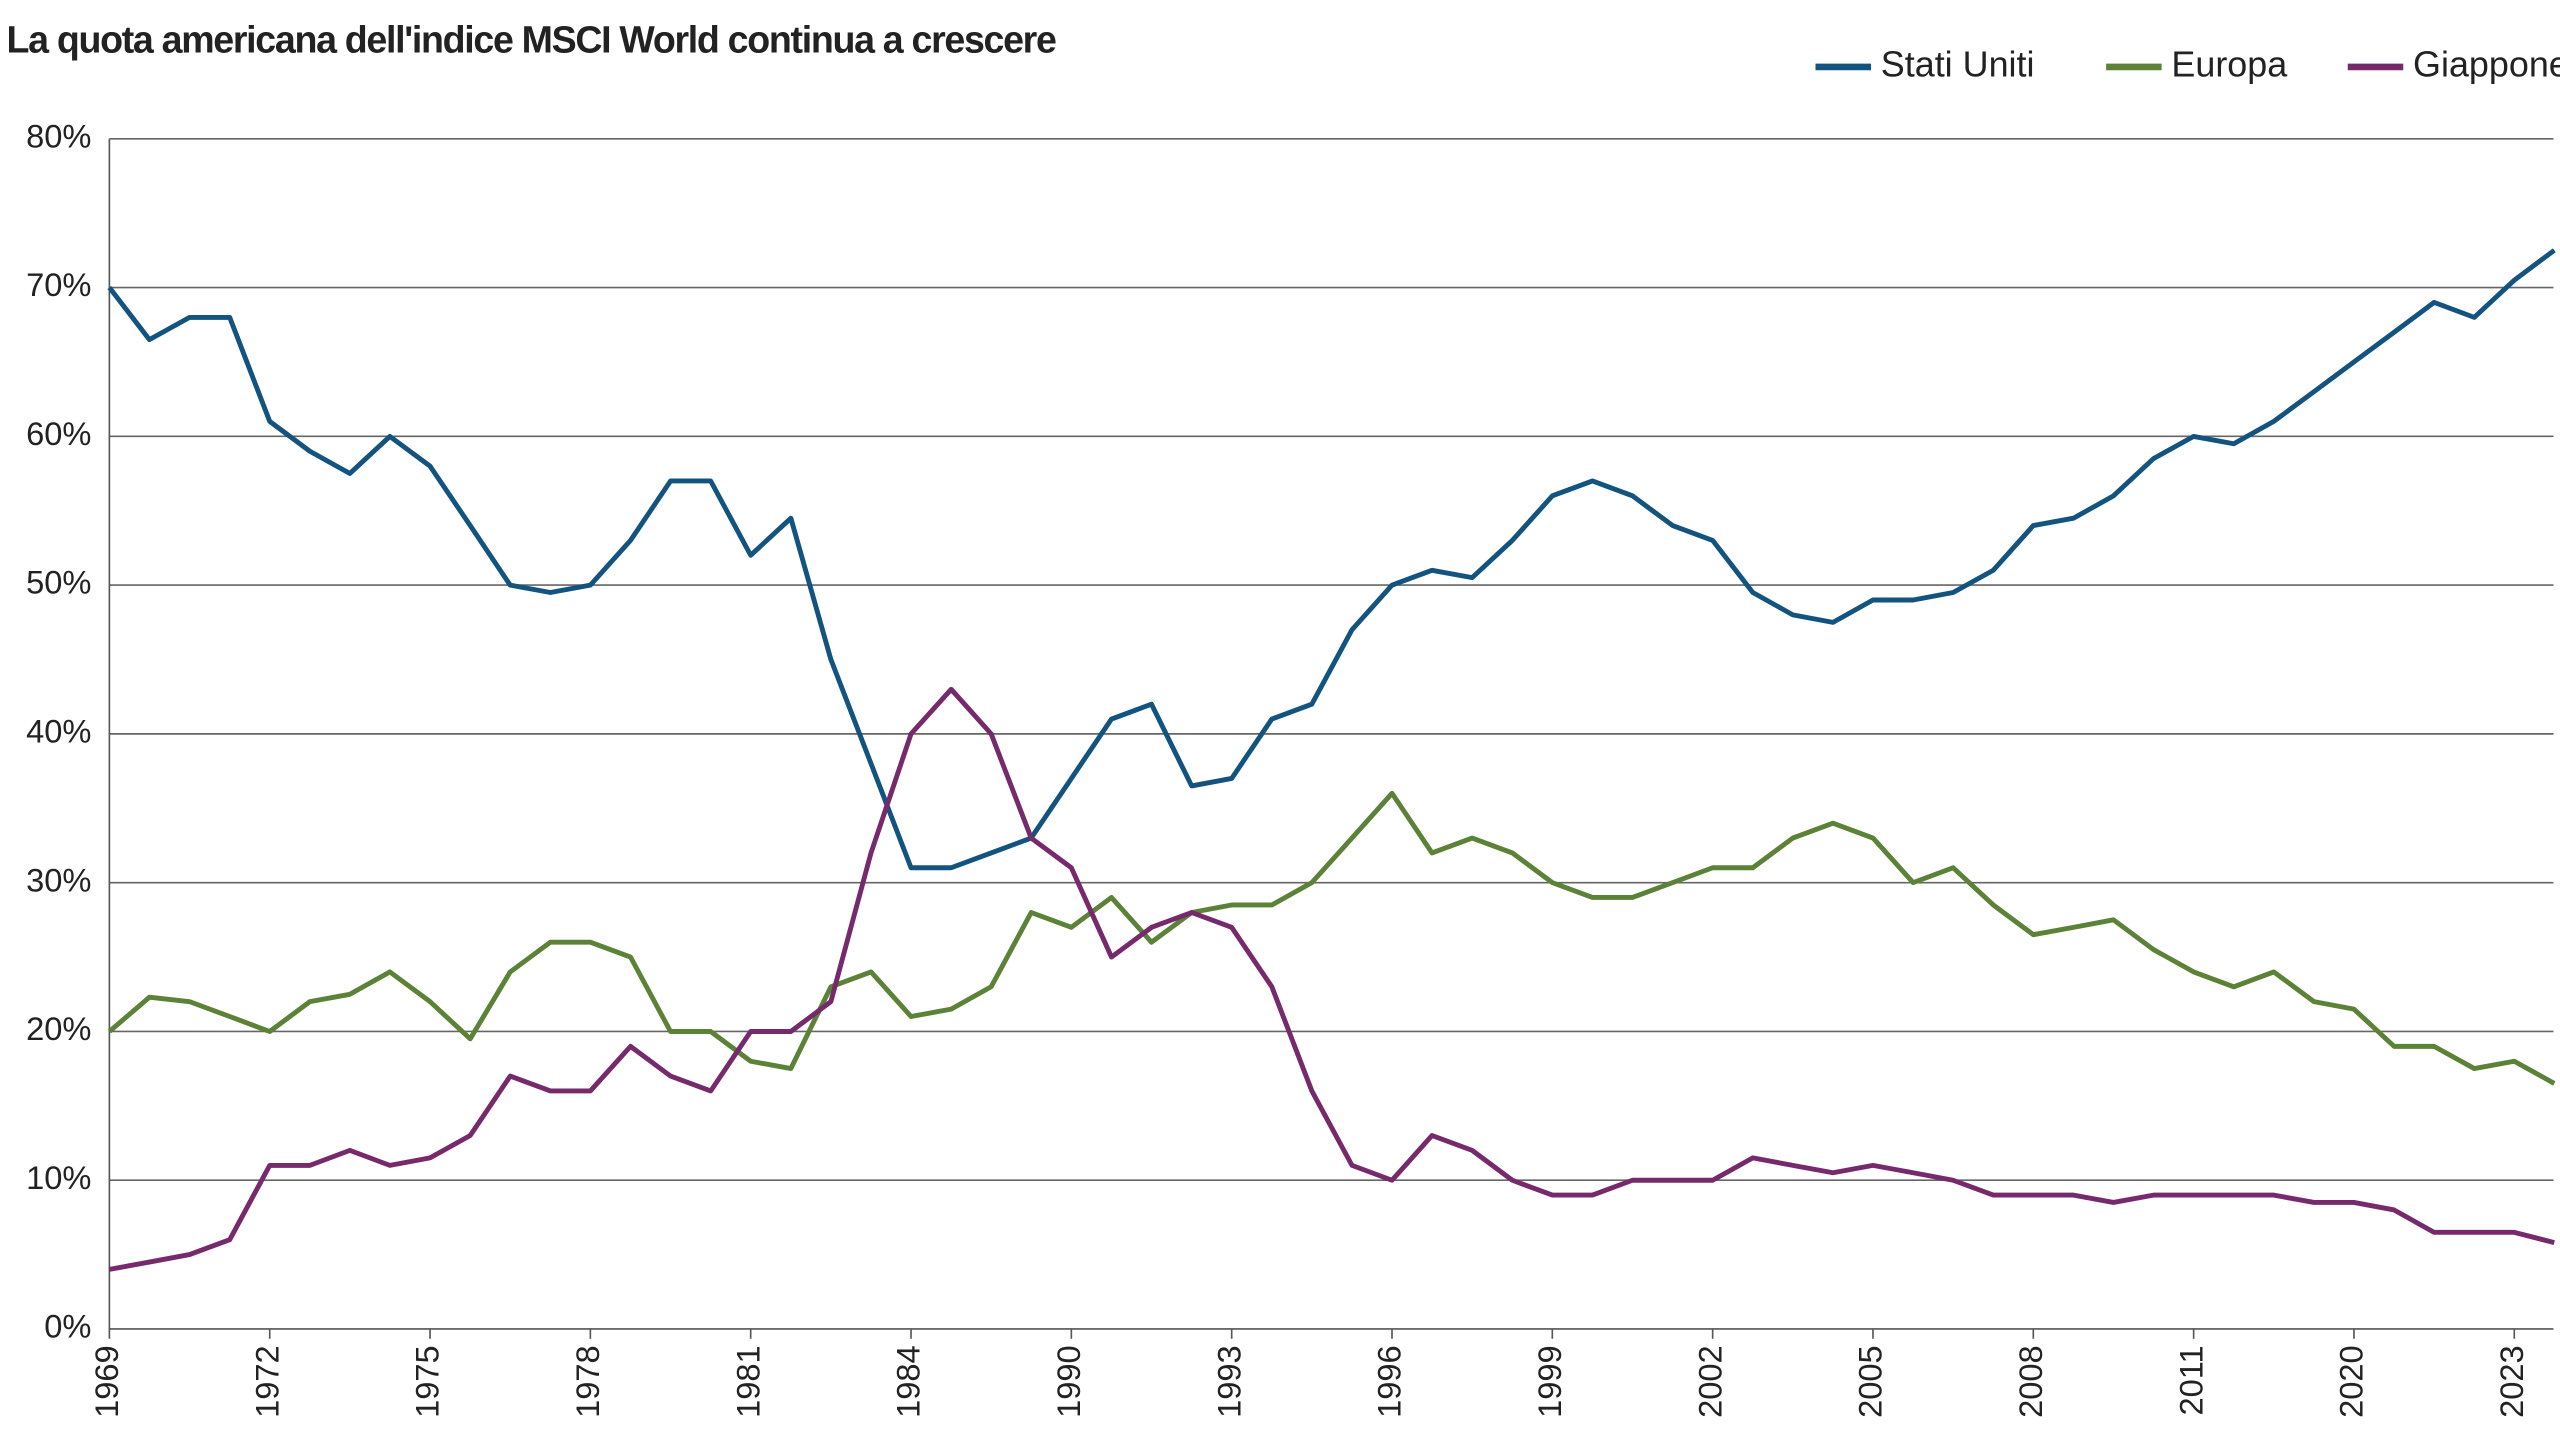  I want to click on y-tick-label: 60%, so click(58, 433).